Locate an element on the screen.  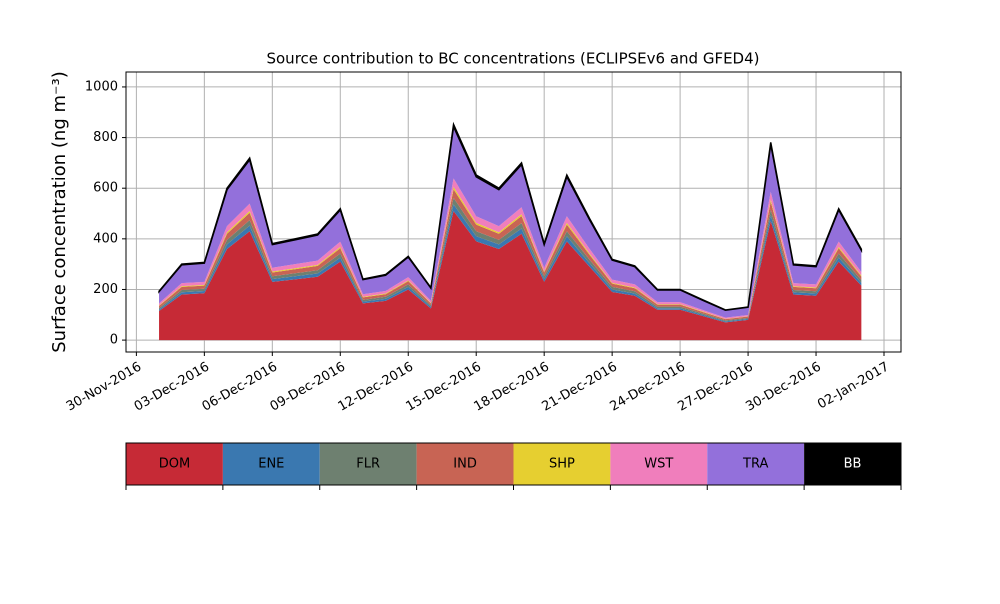
y-tick-label: 0 is located at coordinates (114, 340).